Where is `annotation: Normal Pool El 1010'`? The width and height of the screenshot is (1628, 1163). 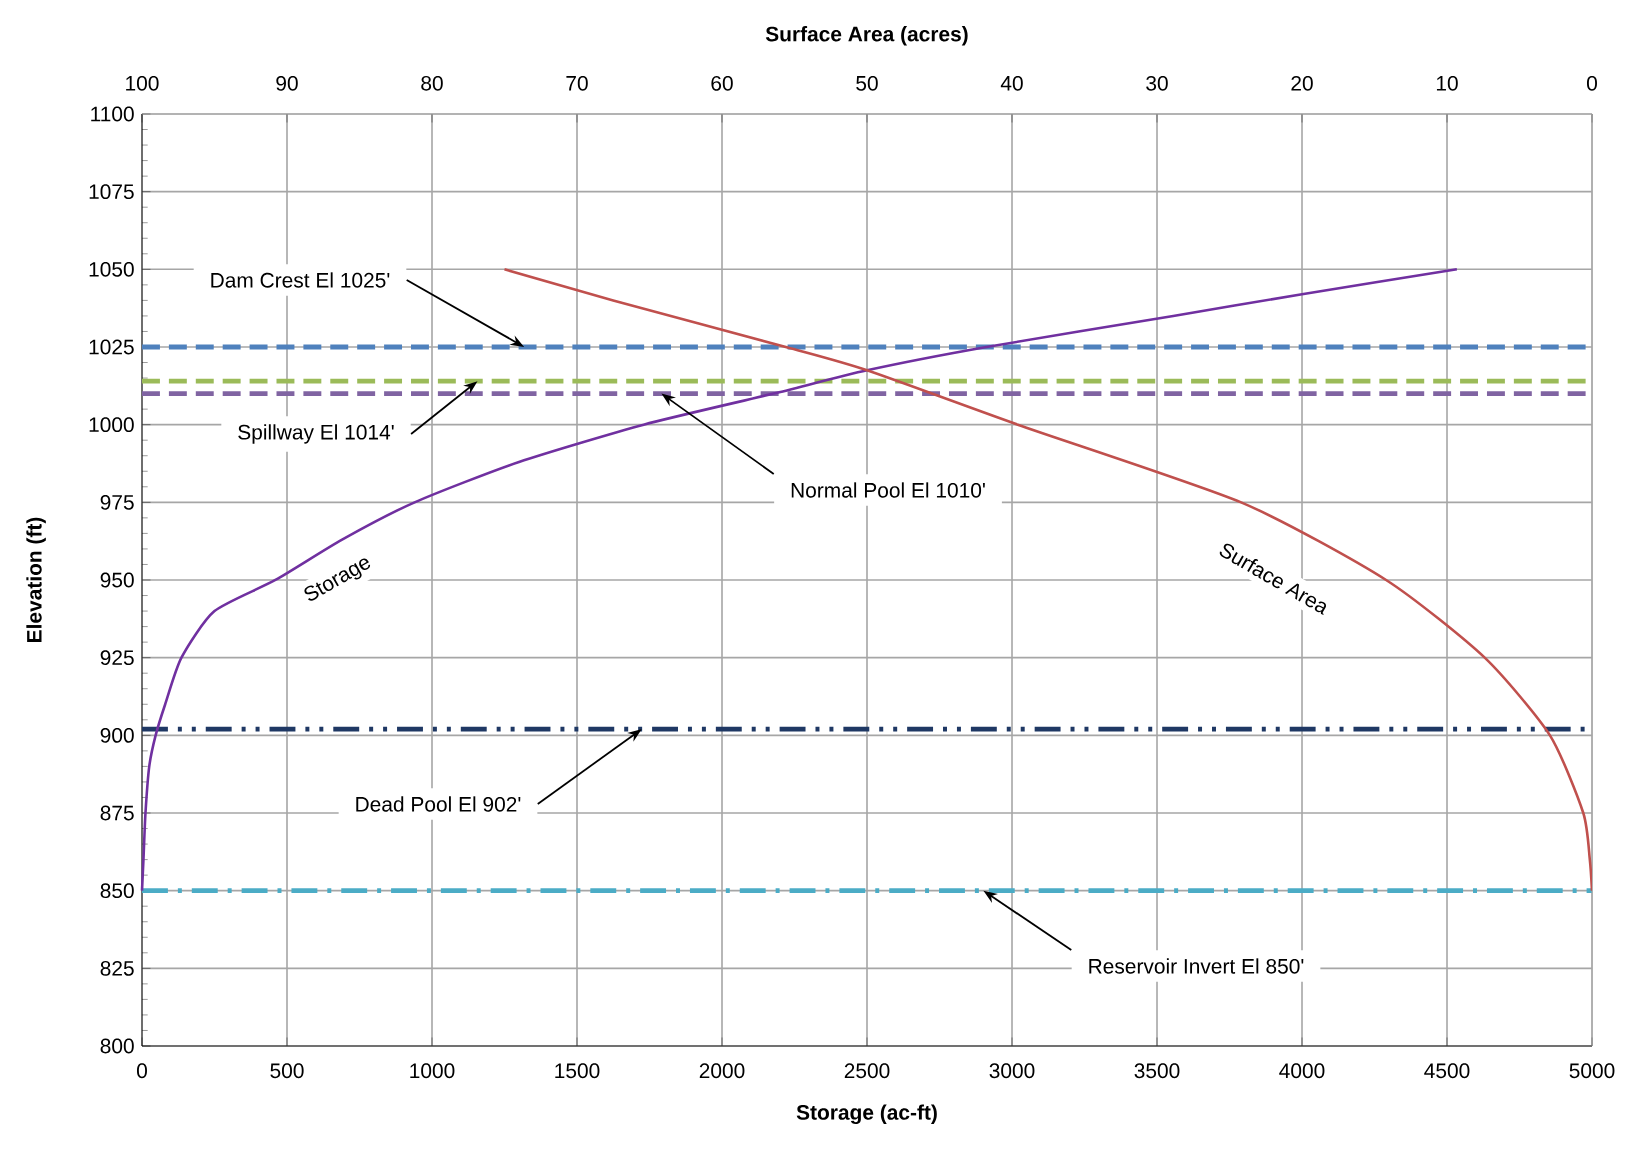
annotation: Normal Pool El 1010' is located at coordinates (888, 490).